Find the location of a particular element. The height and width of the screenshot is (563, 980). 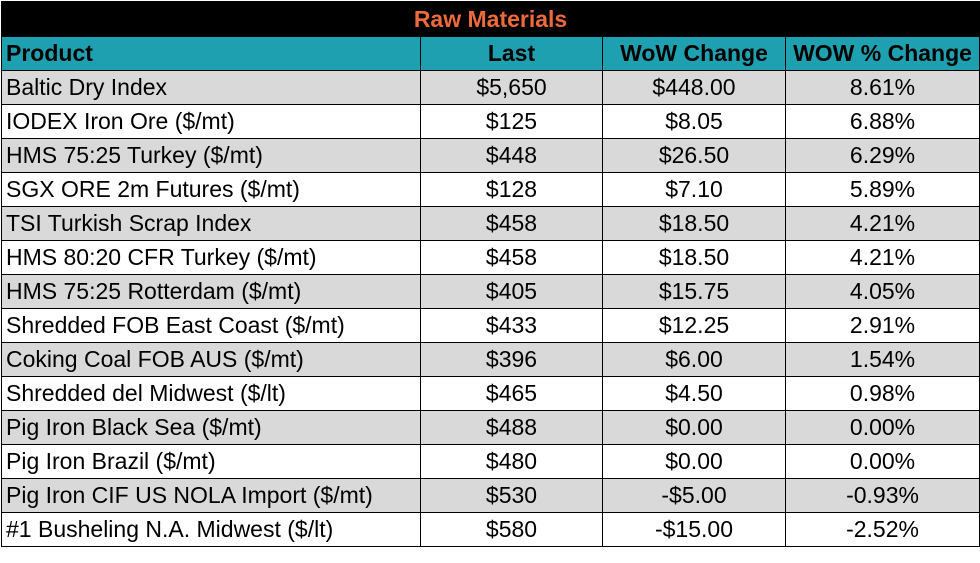

cell-wow-change: -$5.00 is located at coordinates (694, 495).